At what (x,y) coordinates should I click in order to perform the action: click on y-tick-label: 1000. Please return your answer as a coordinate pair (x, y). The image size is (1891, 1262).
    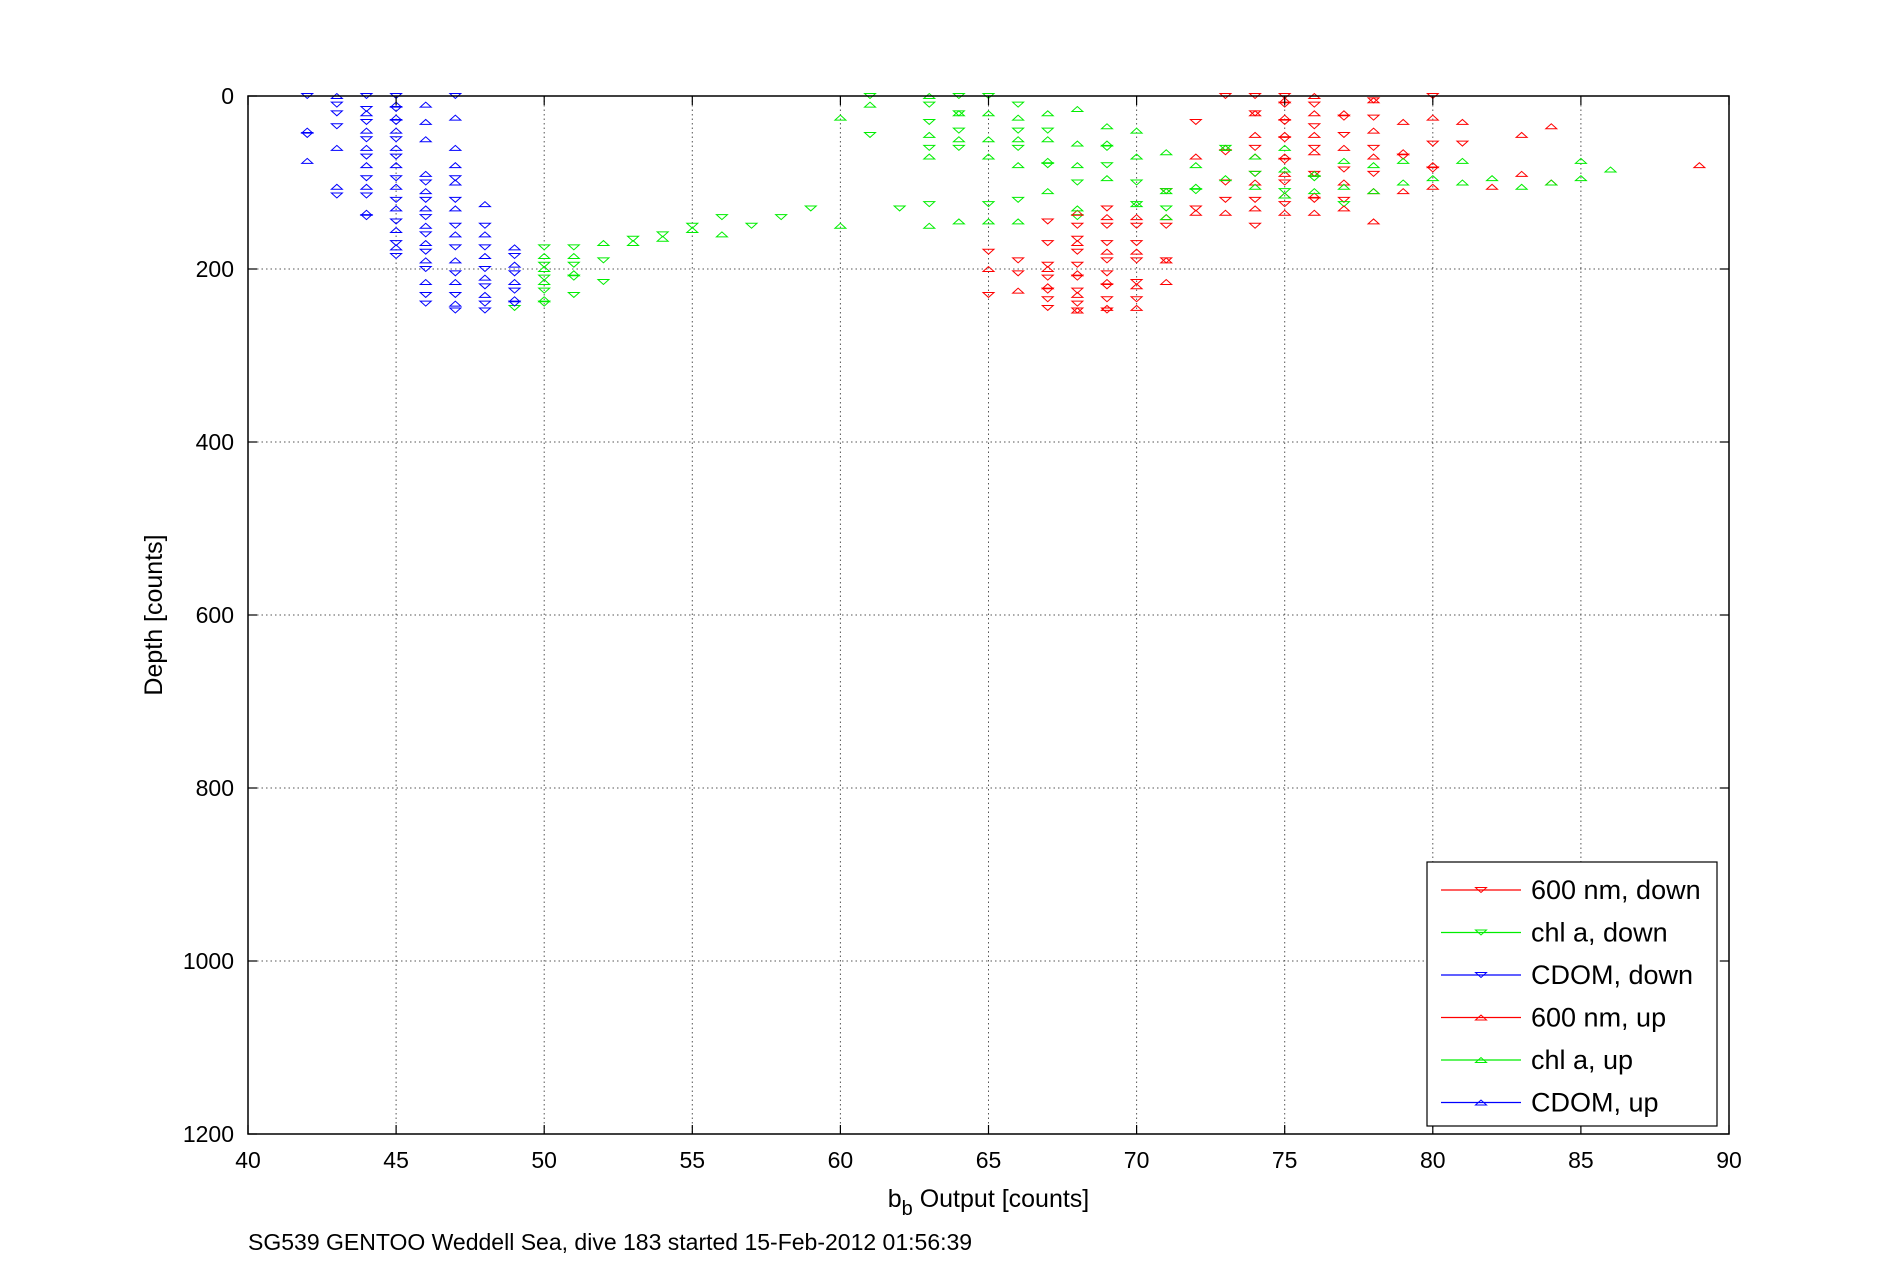
    Looking at the image, I should click on (208, 961).